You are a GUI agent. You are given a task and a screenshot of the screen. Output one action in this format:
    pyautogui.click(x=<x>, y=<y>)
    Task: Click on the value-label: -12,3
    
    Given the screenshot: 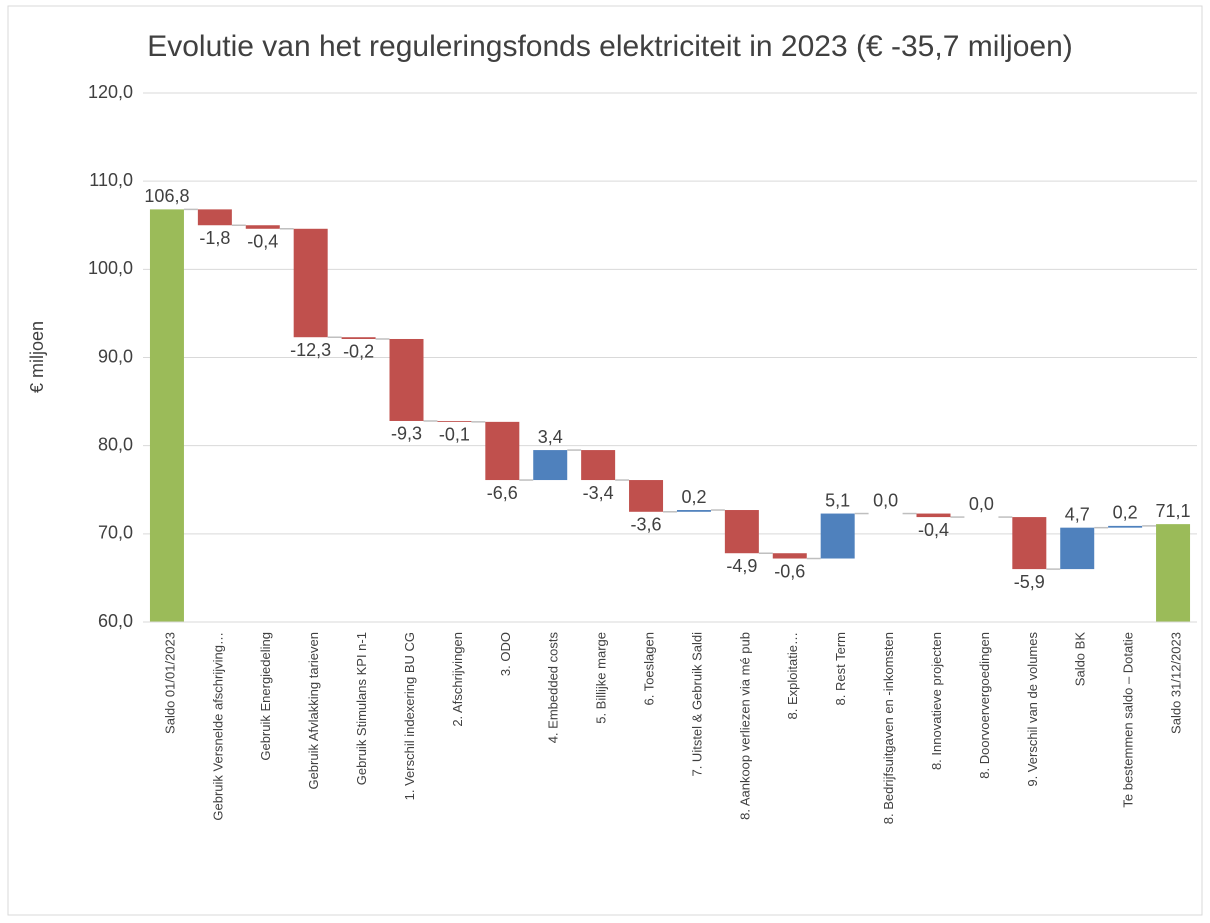 What is the action you would take?
    pyautogui.click(x=310, y=350)
    